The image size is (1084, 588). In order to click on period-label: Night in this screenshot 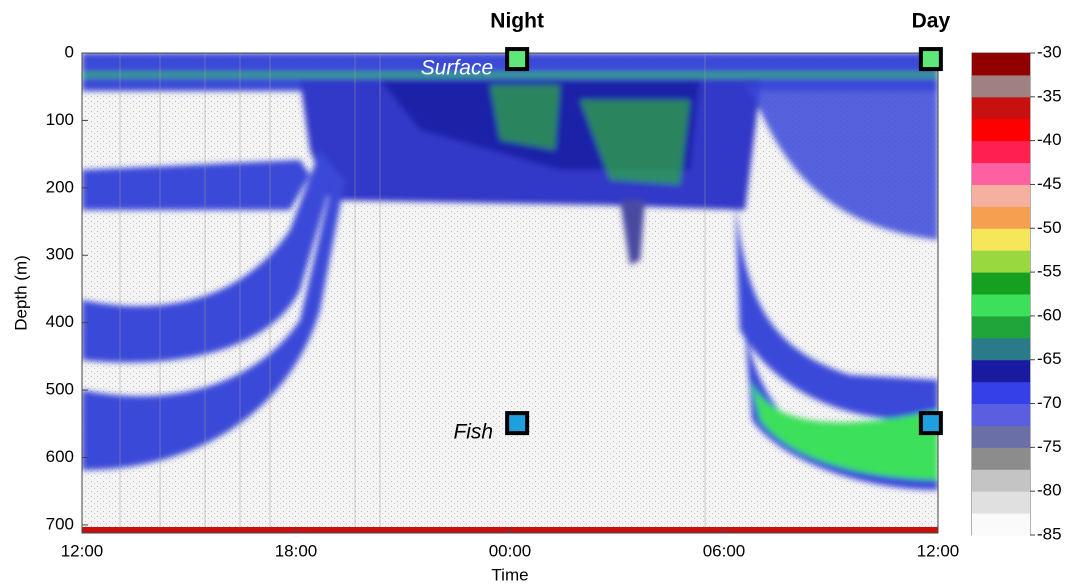, I will do `click(517, 21)`.